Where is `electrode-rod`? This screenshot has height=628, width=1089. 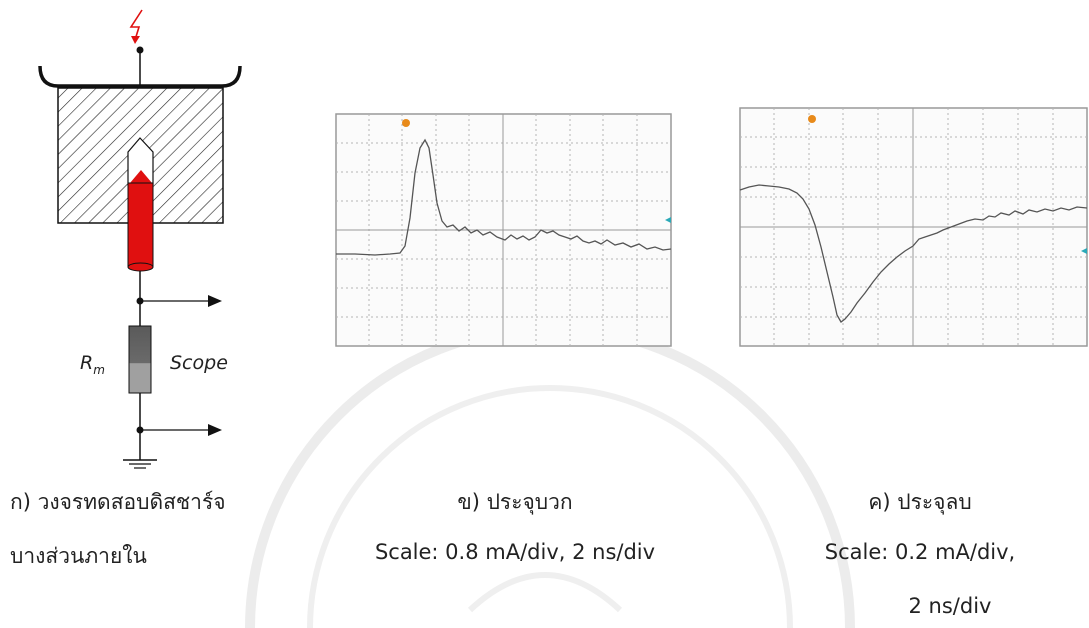 electrode-rod is located at coordinates (140, 225).